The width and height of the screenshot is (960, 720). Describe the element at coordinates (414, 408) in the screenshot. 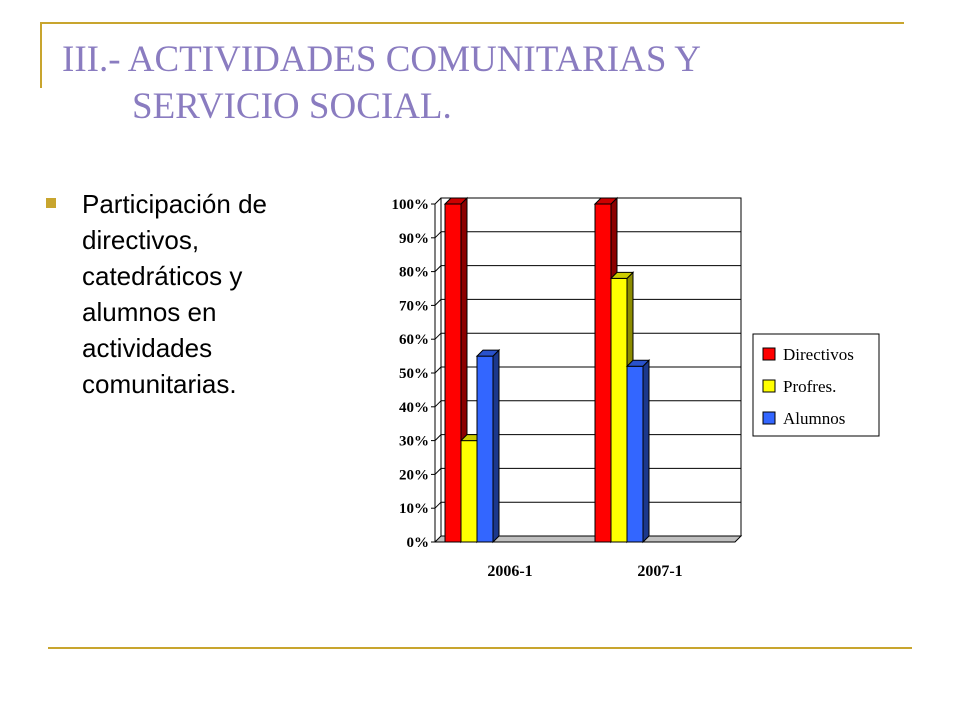

I see `y-tick-label: 40%` at that location.